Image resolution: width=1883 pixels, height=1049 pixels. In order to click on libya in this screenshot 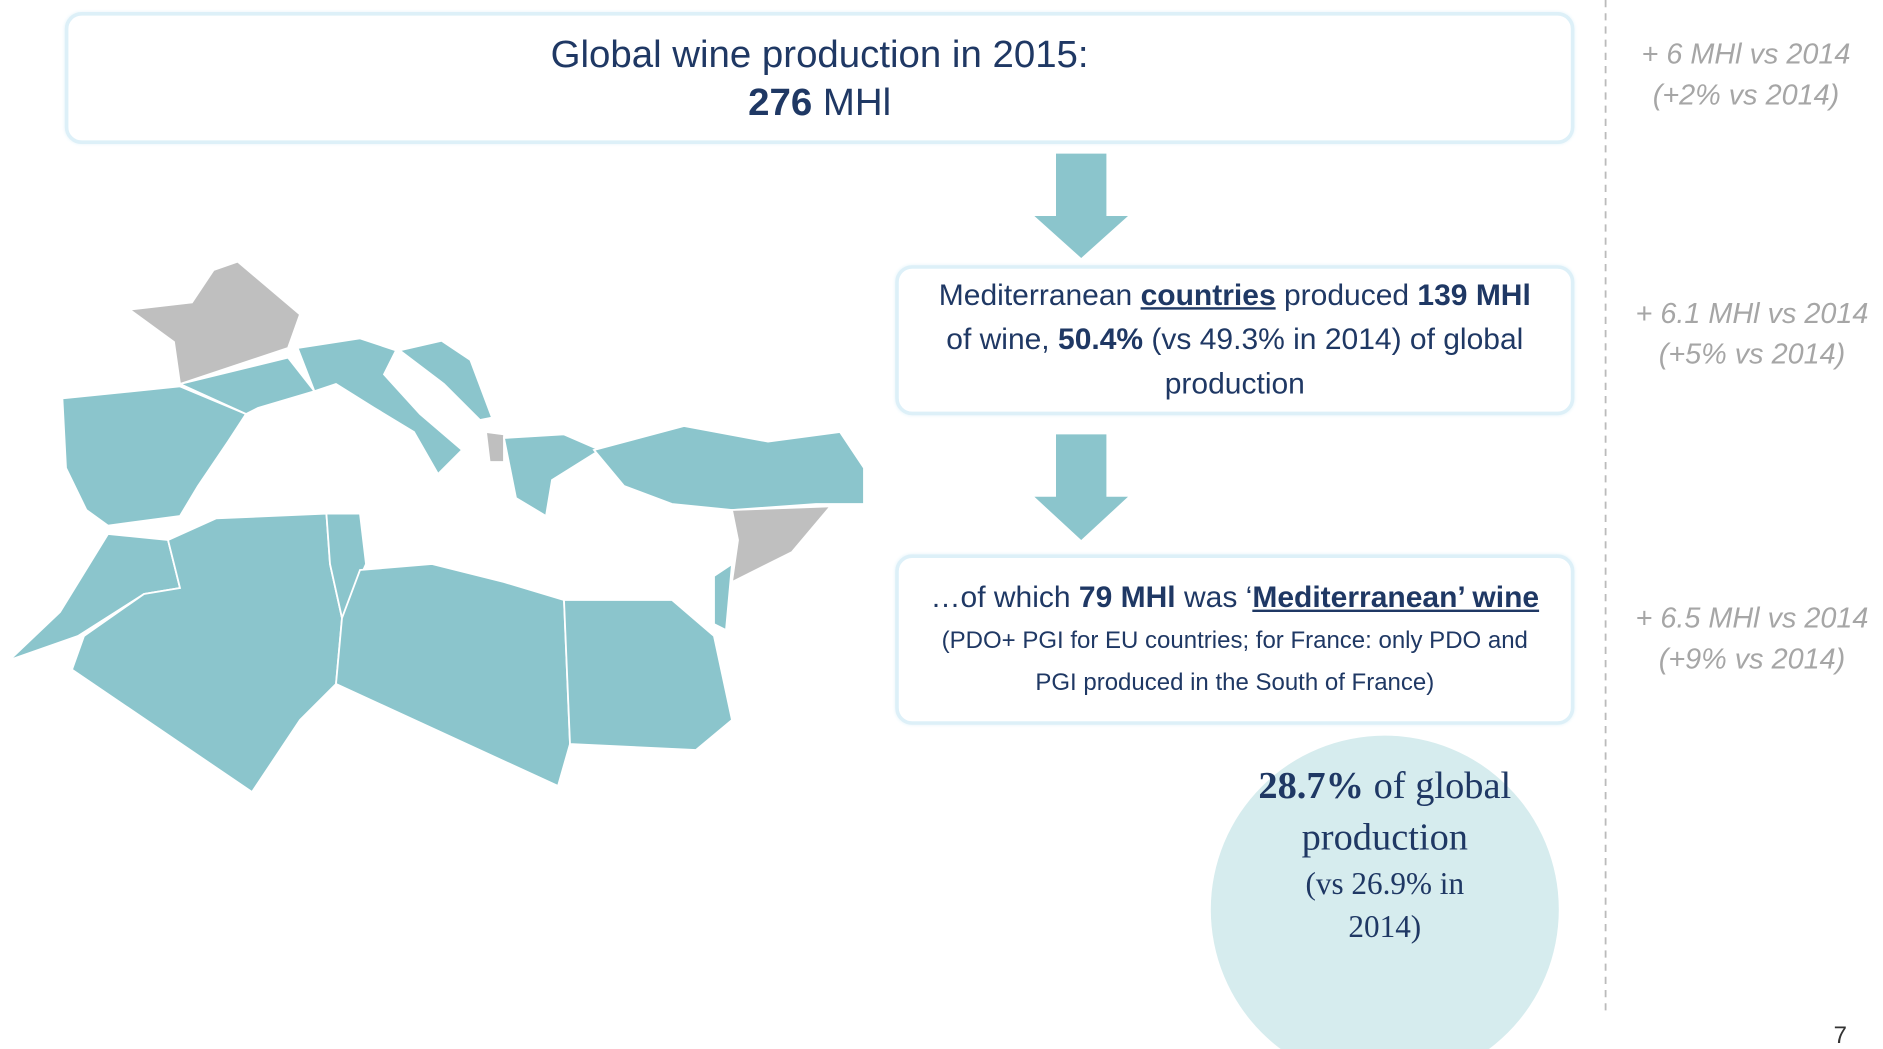, I will do `click(453, 675)`.